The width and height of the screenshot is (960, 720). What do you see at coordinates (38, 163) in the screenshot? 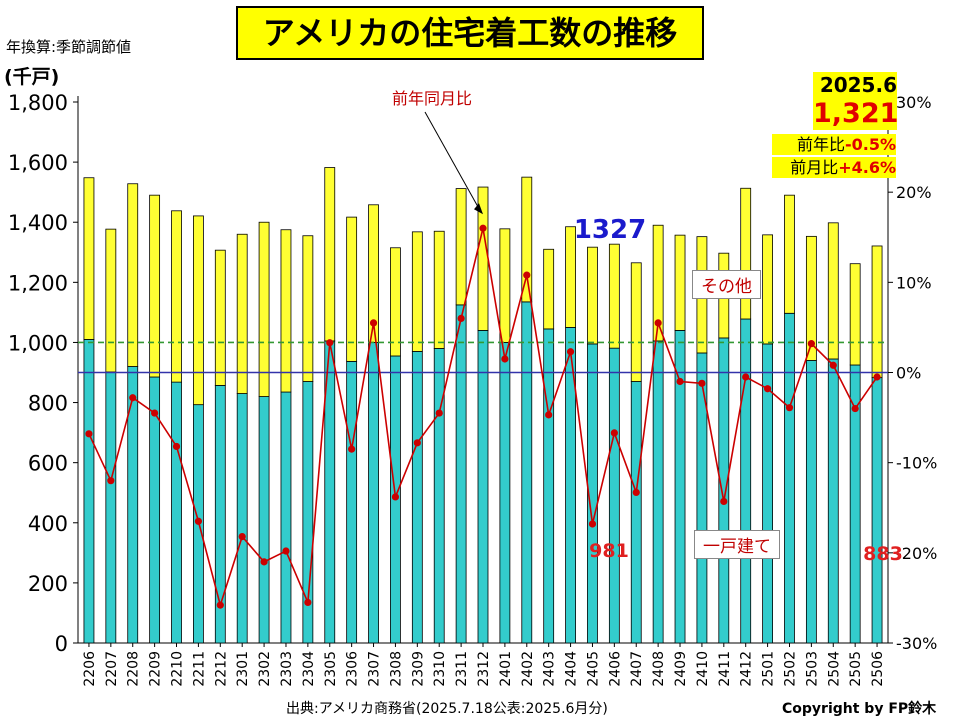
I see `y-tick-label: 1,600` at bounding box center [38, 163].